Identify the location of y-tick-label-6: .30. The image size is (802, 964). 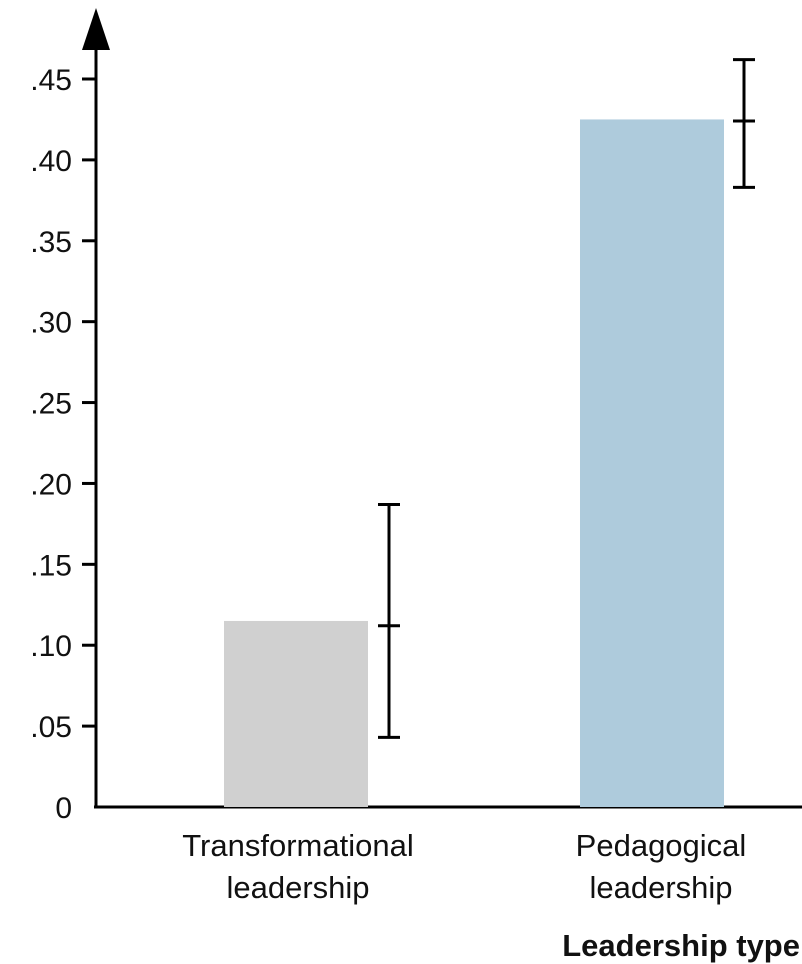
(51, 323).